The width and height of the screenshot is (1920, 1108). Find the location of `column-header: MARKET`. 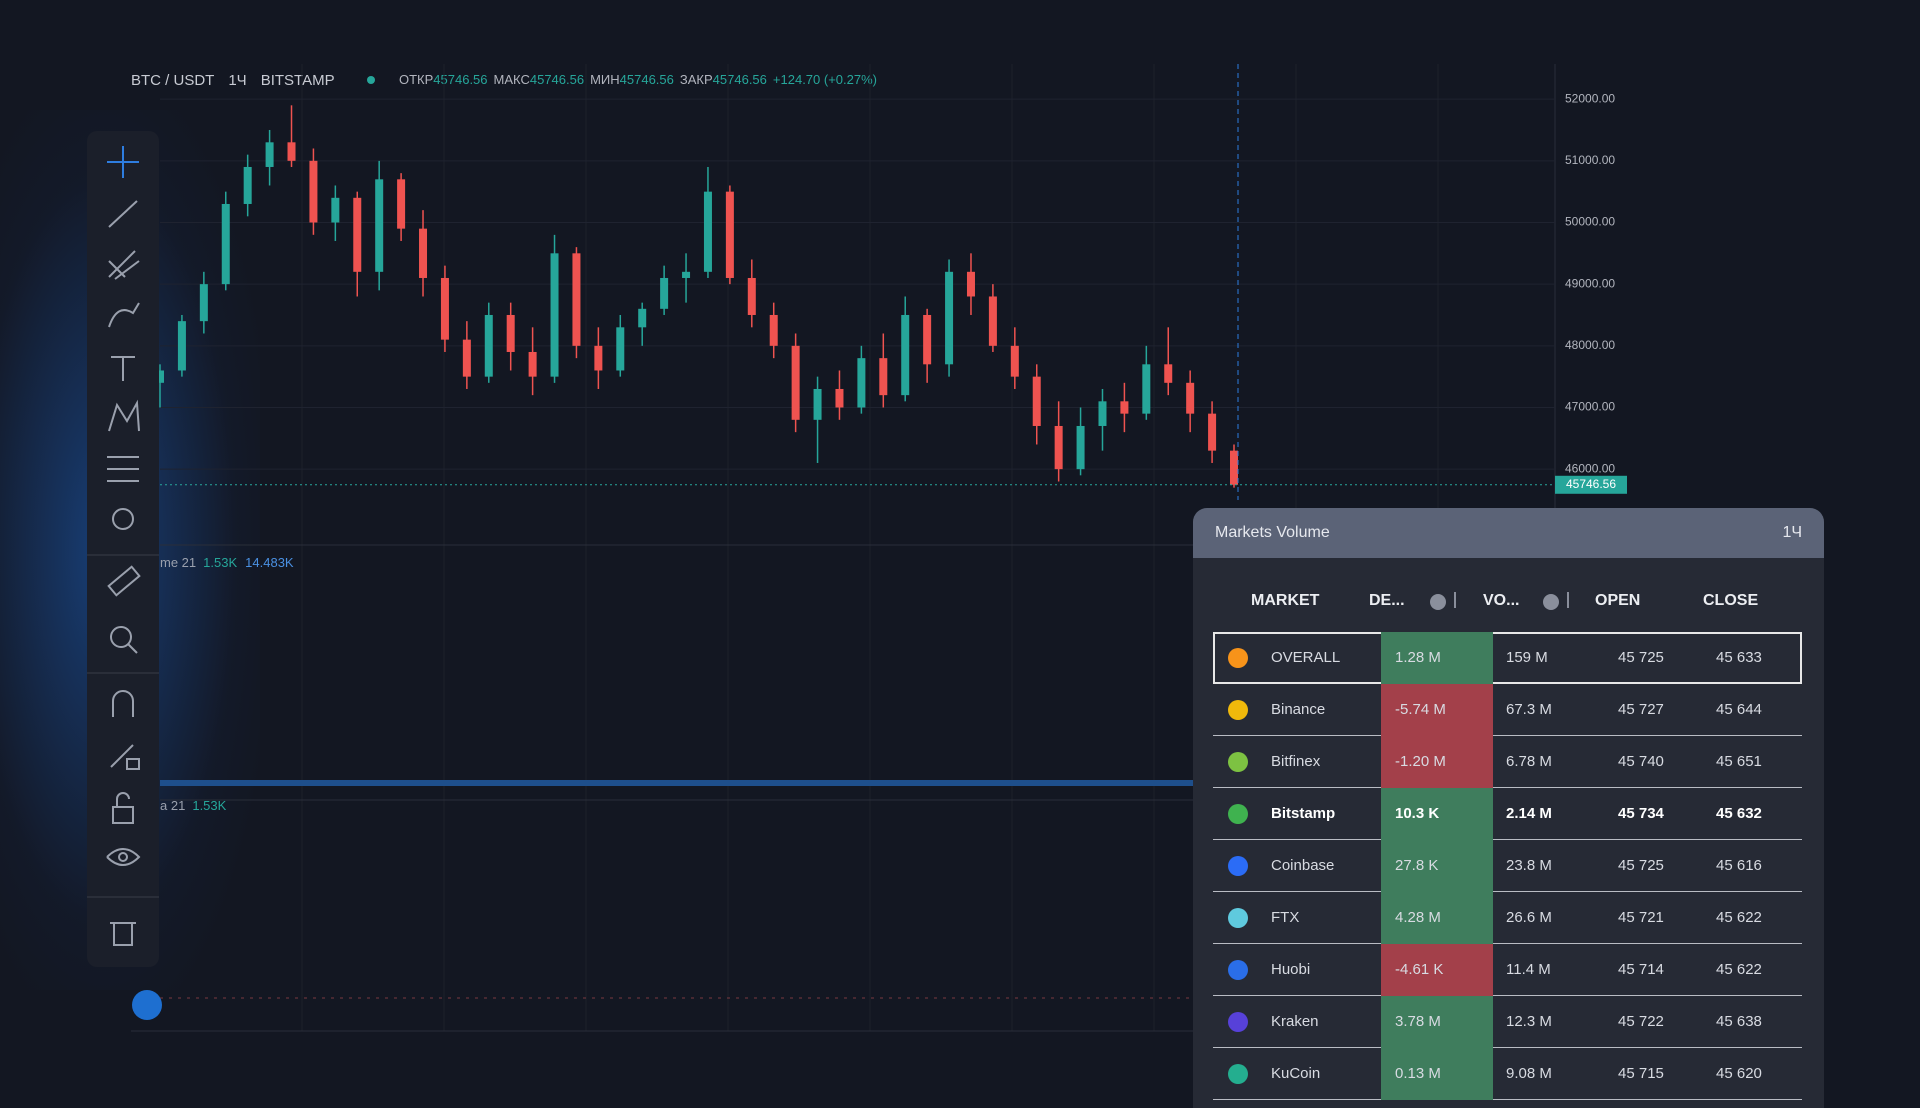

column-header: MARKET is located at coordinates (1285, 600).